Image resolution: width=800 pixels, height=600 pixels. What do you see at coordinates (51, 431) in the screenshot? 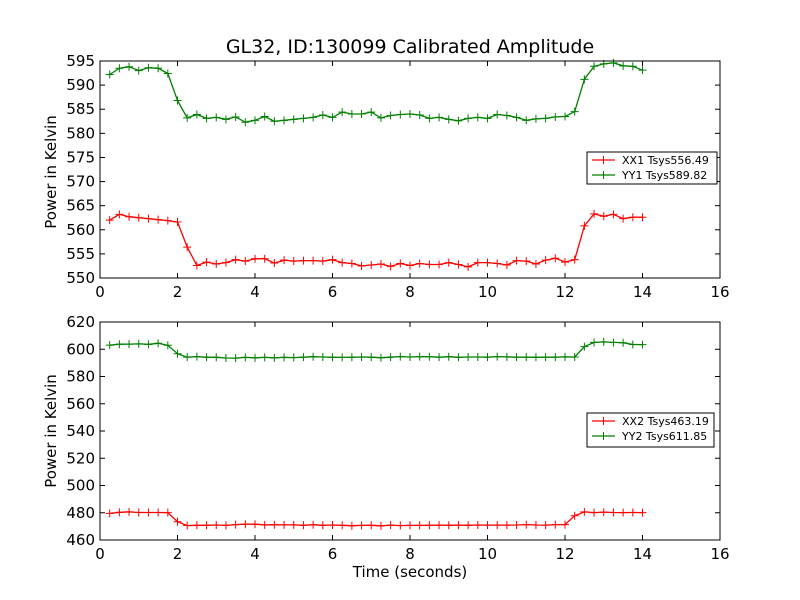
I see `bottom-y-axis-label: Power in Kelvin` at bounding box center [51, 431].